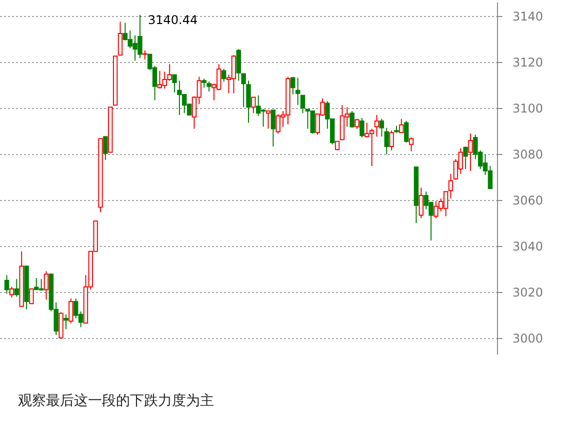 The image size is (584, 432). I want to click on y-tick-label: 3040, so click(528, 246).